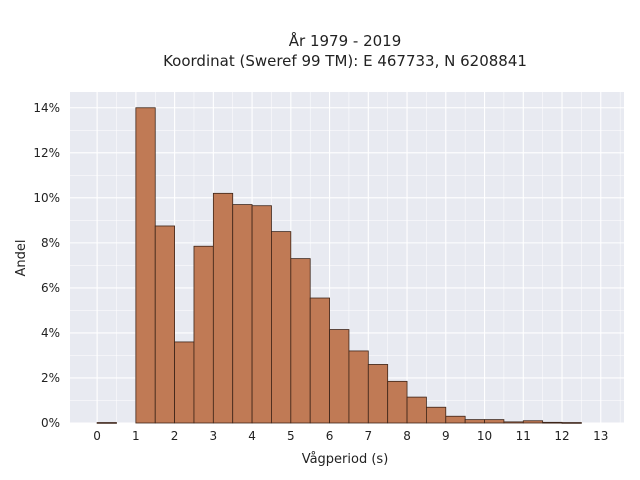  What do you see at coordinates (50, 378) in the screenshot?
I see `y-tick-label: 2%` at bounding box center [50, 378].